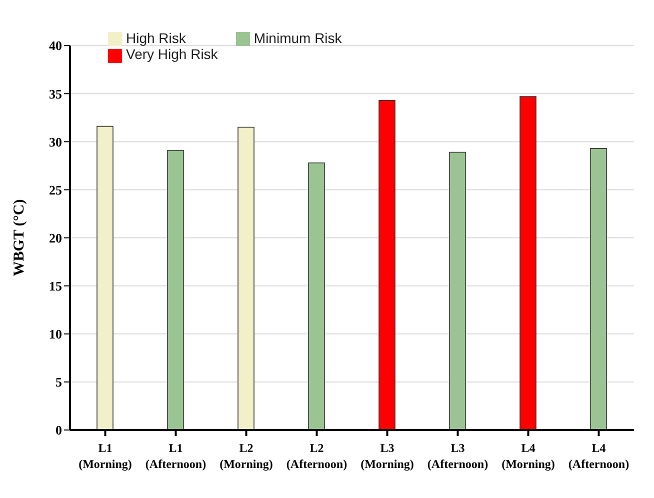  I want to click on y-tick-label: 5, so click(59, 382).